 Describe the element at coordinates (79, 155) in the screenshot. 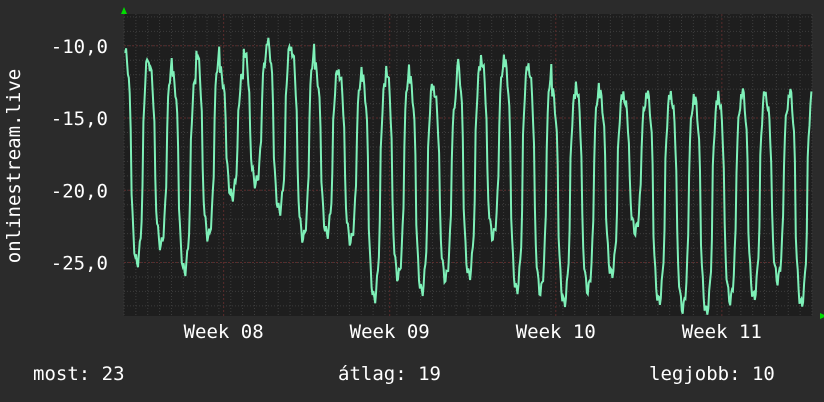

I see `y-axis-ticks: -10,0 -15,0 -20,0 -25,0` at that location.